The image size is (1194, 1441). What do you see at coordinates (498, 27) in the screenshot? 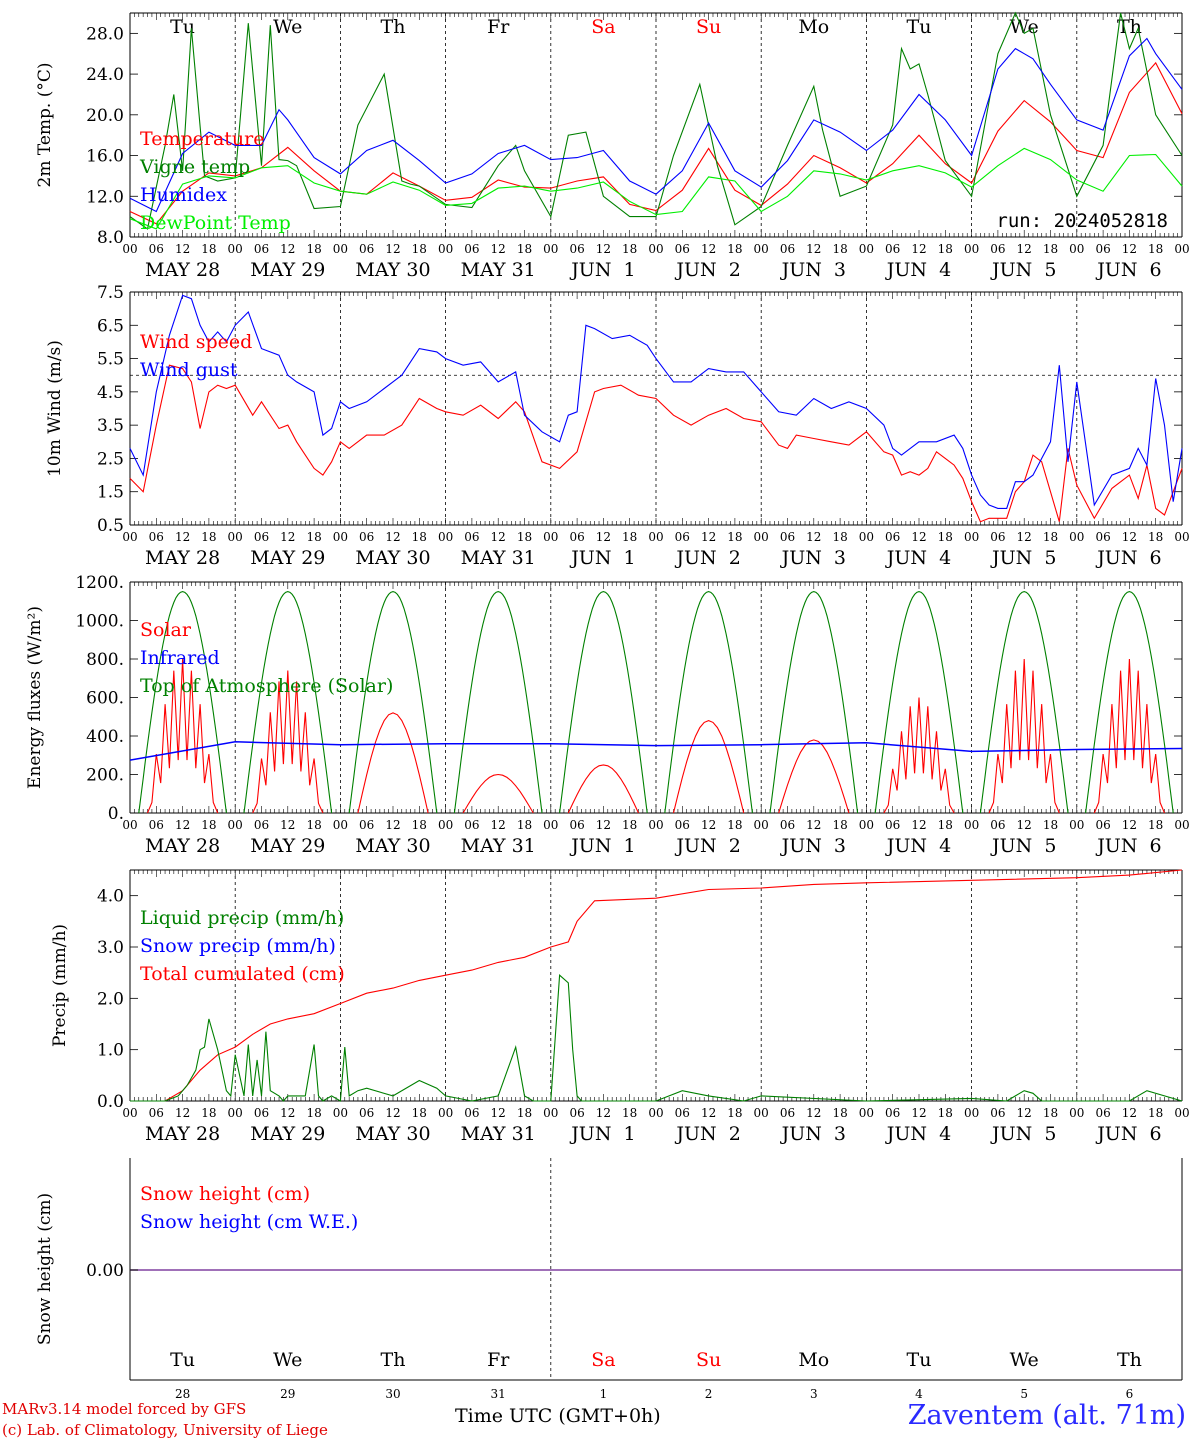
I see `weekday-label: Fr` at bounding box center [498, 27].